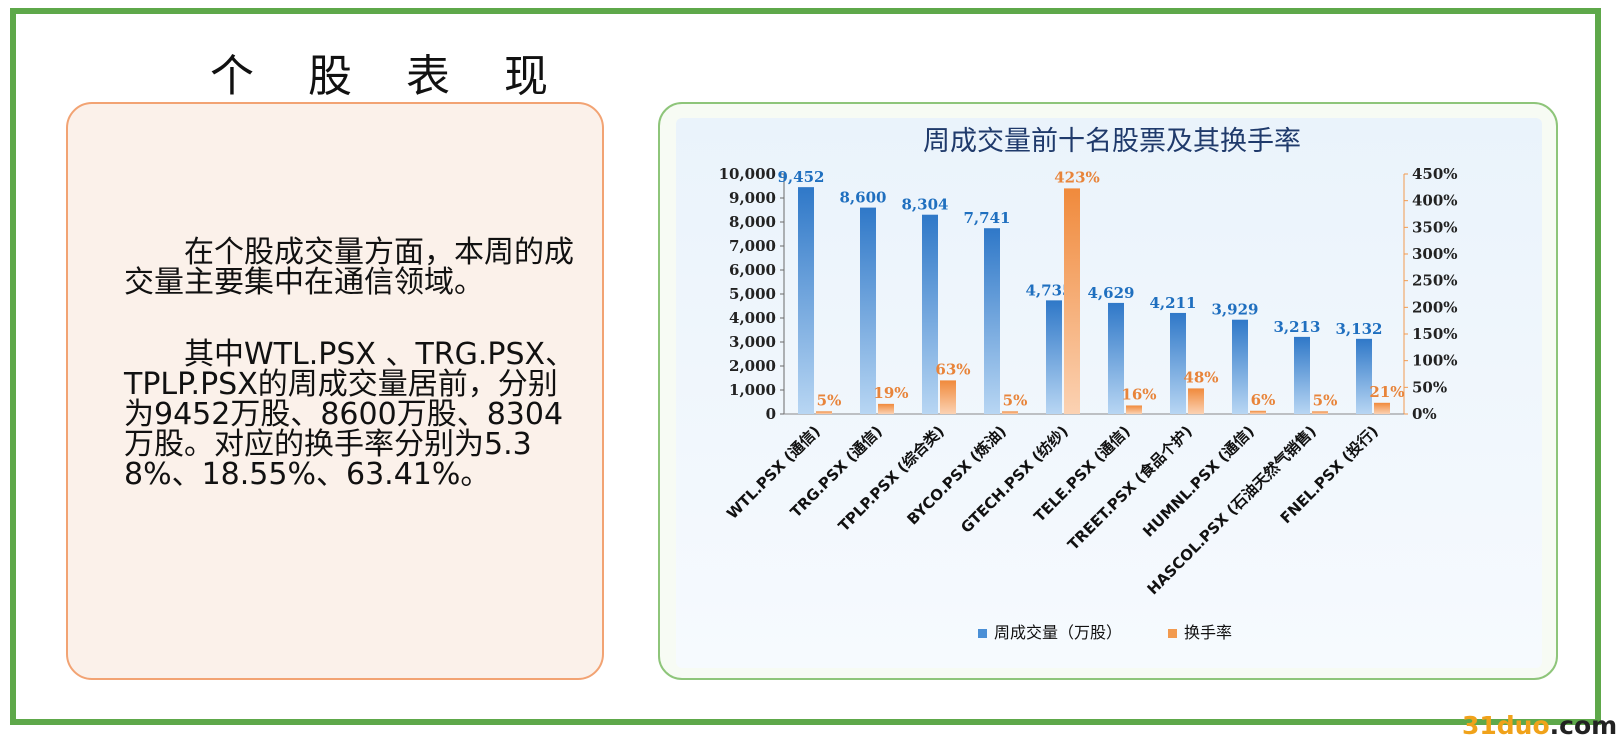 The height and width of the screenshot is (748, 1624). What do you see at coordinates (752, 246) in the screenshot?
I see `y-left-tick-label: 7,000` at bounding box center [752, 246].